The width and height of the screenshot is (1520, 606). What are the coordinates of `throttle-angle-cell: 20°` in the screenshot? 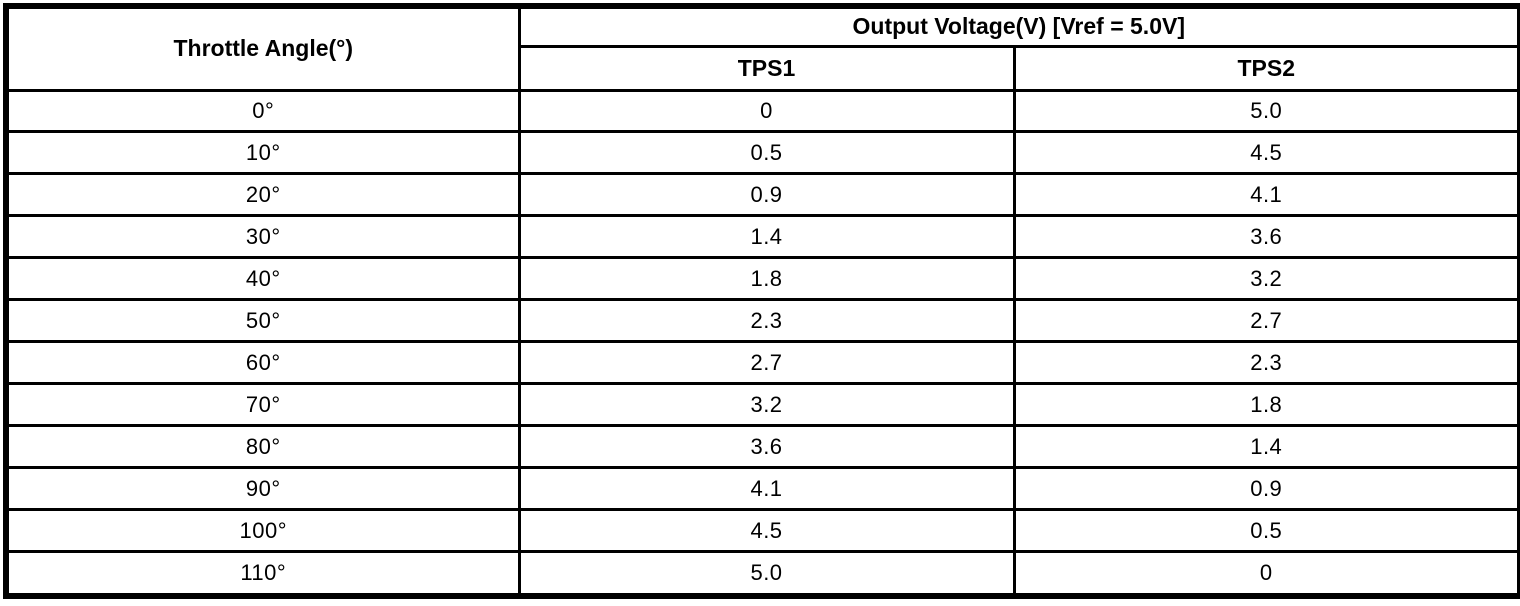 It's located at (262, 195).